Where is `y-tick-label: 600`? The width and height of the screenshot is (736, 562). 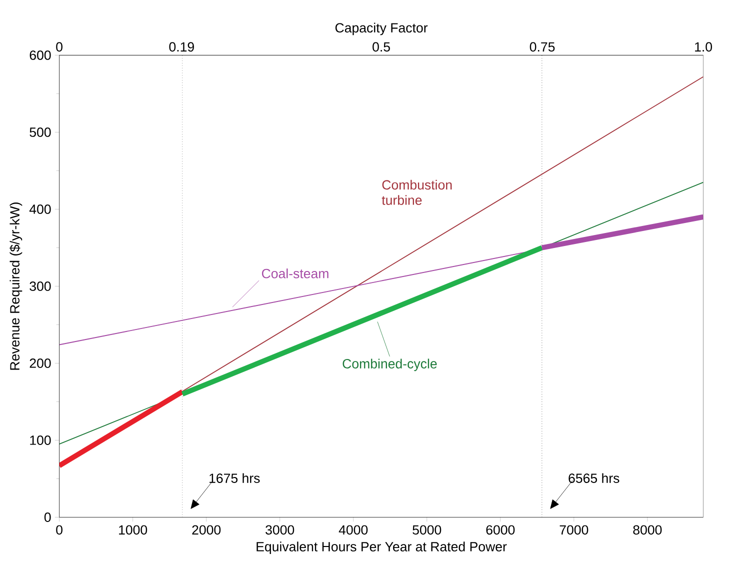 y-tick-label: 600 is located at coordinates (40, 55).